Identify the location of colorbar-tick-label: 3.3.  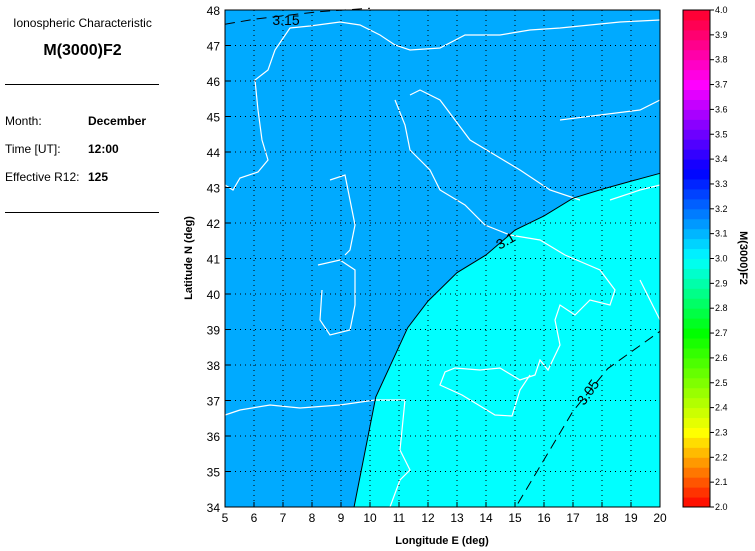
(721, 184).